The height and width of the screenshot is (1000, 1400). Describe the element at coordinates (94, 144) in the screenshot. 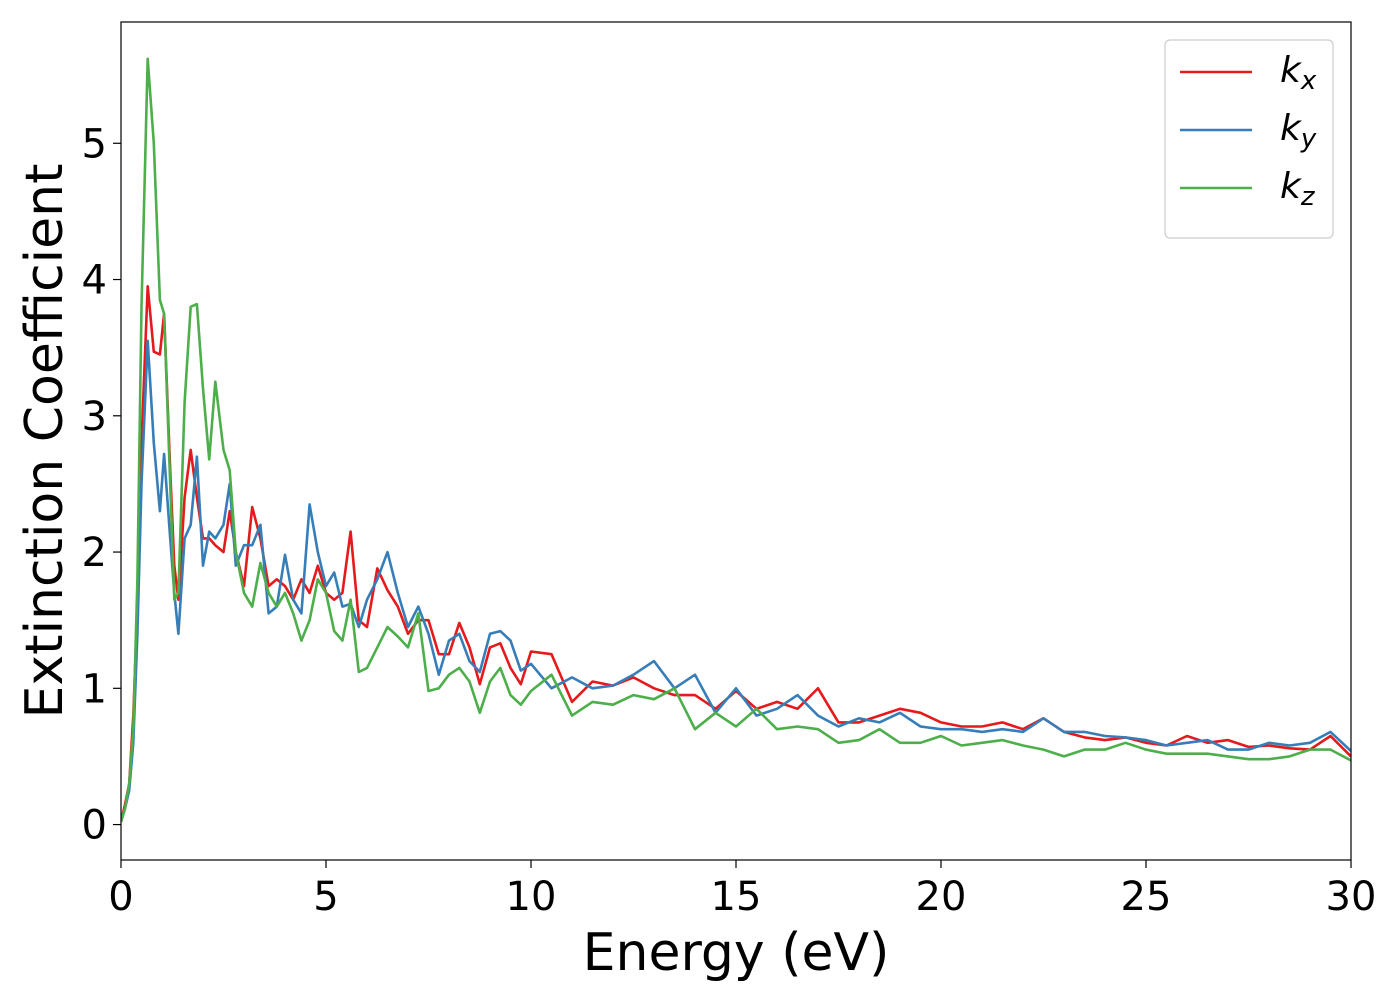

I see `y-tick-label: 5` at that location.